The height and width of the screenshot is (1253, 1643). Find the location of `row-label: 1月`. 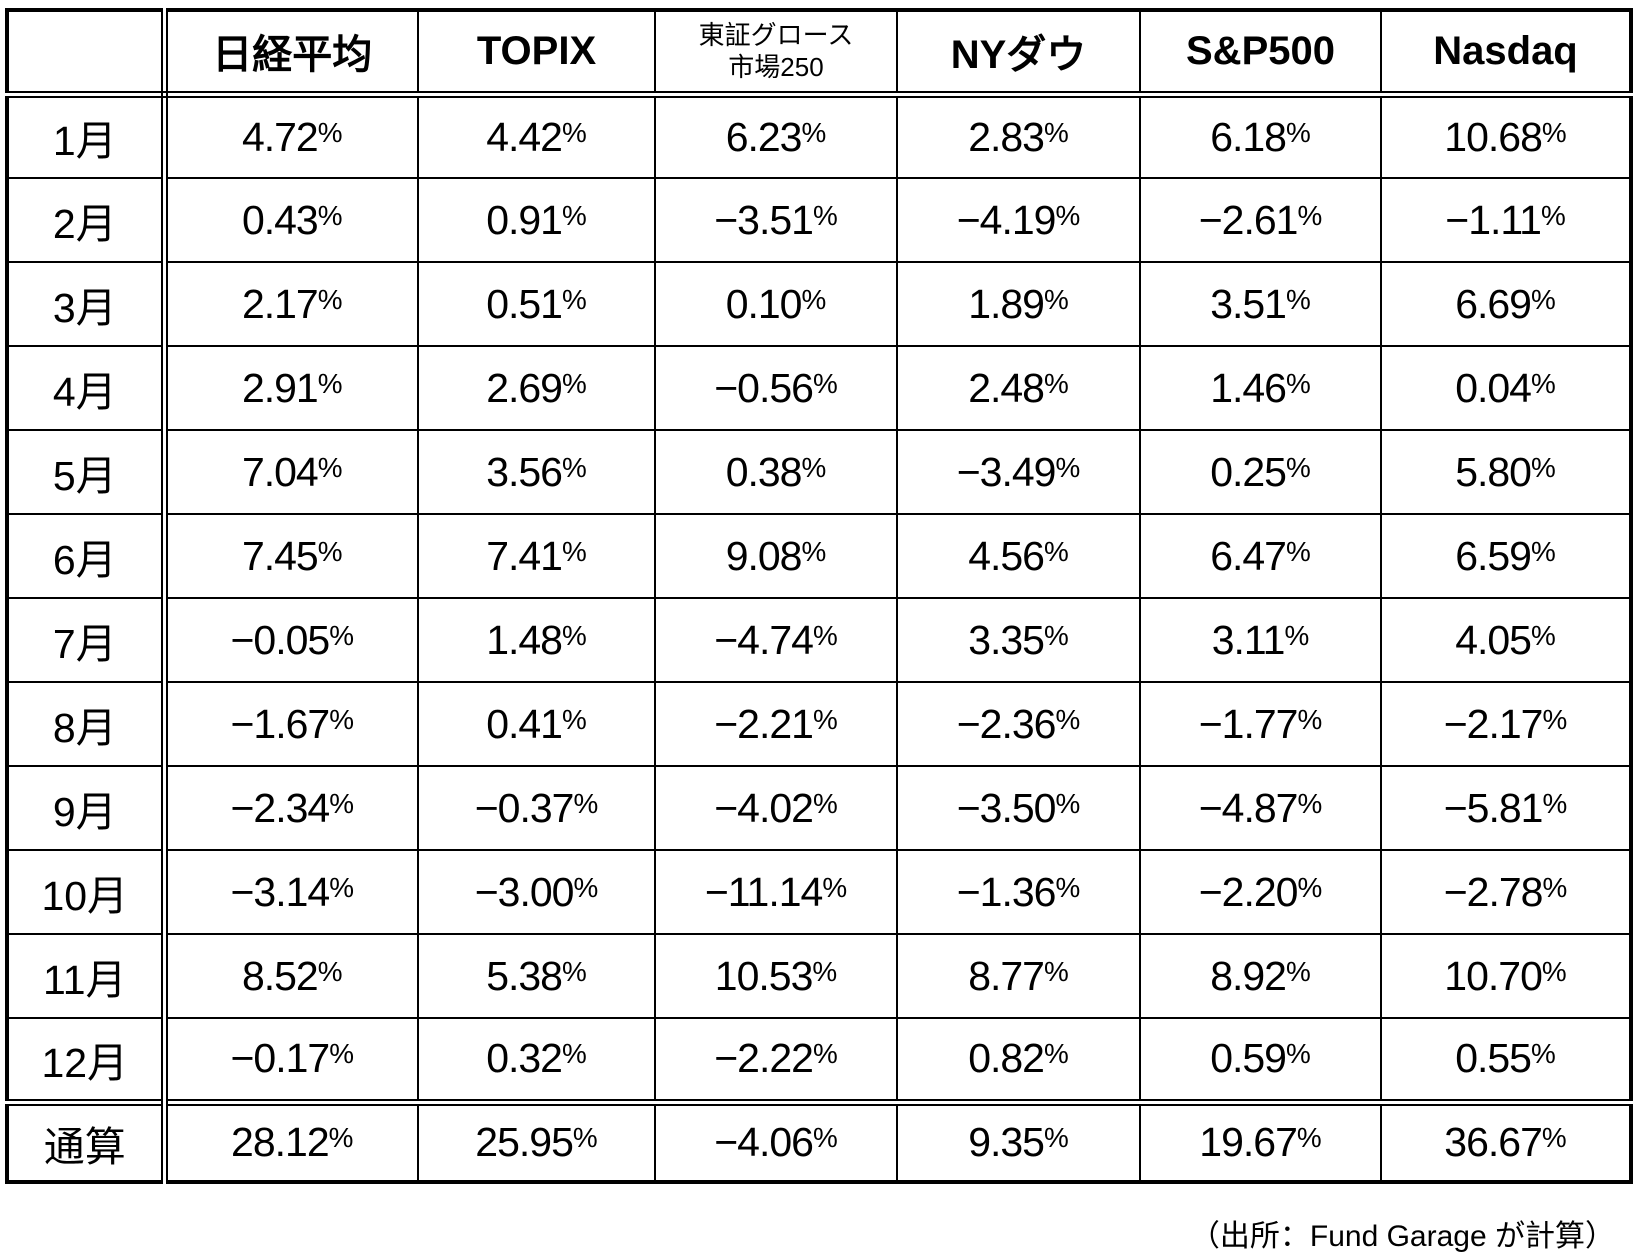

row-label: 1月 is located at coordinates (87, 136).